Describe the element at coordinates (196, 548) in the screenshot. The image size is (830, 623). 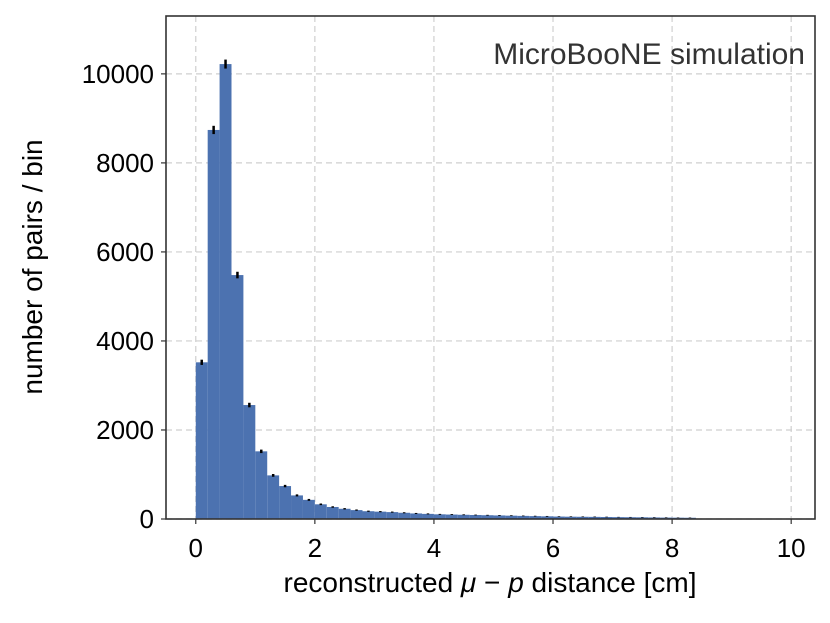
I see `x-tick-label: 0` at that location.